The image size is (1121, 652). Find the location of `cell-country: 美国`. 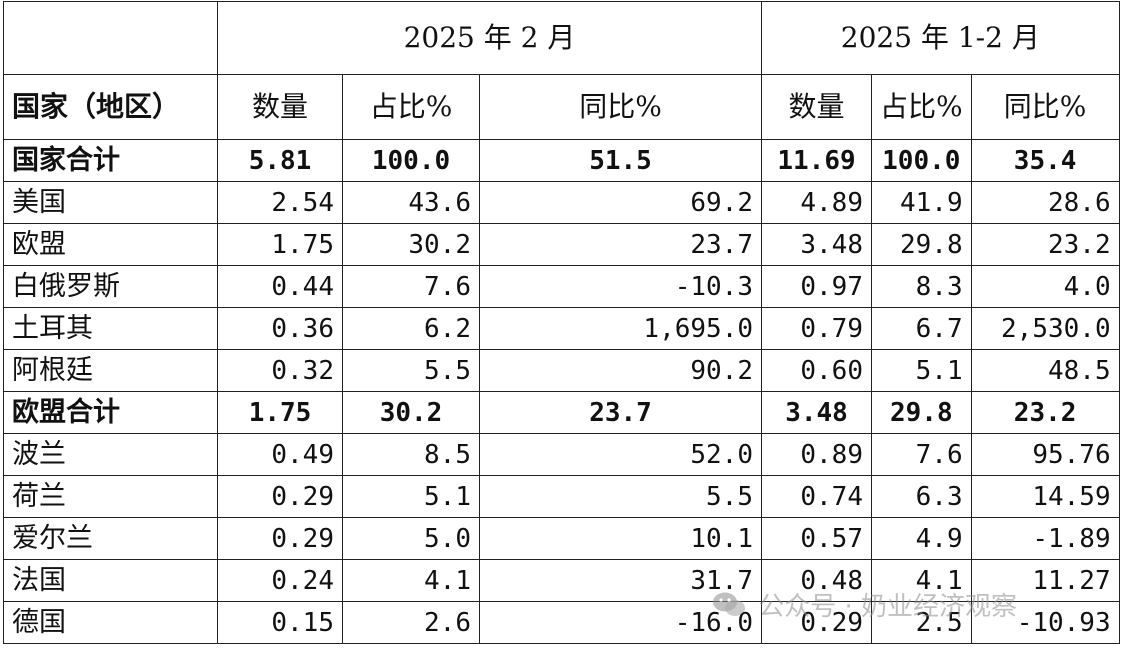

cell-country: 美国 is located at coordinates (110, 202).